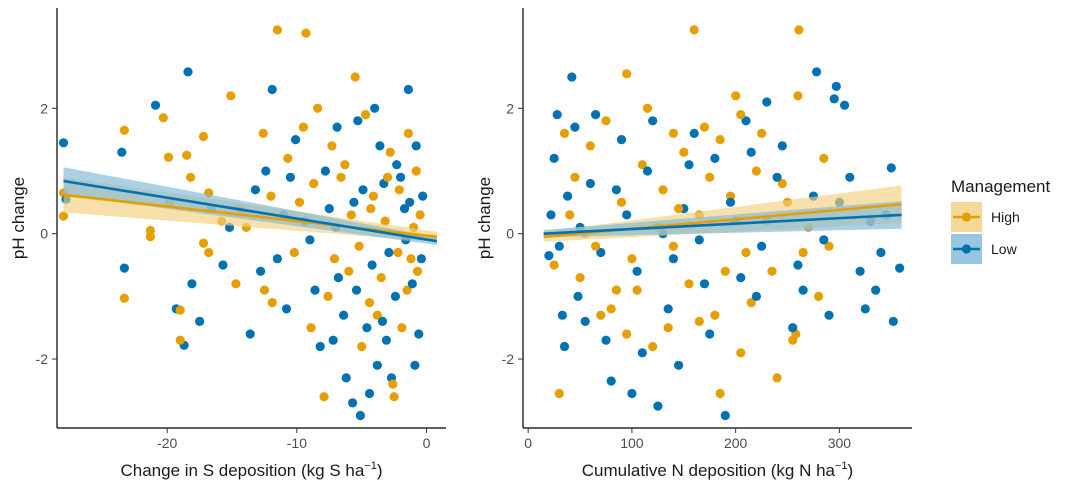 This screenshot has height=483, width=1067. What do you see at coordinates (722, 213) in the screenshot?
I see `fit-layer` at bounding box center [722, 213].